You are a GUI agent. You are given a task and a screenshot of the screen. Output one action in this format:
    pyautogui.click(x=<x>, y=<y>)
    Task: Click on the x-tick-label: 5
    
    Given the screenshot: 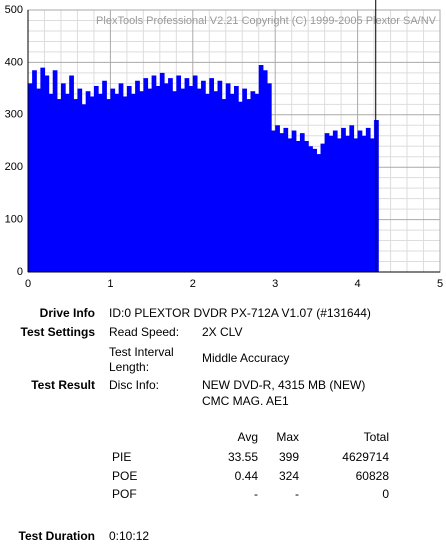 What is the action you would take?
    pyautogui.click(x=440, y=284)
    